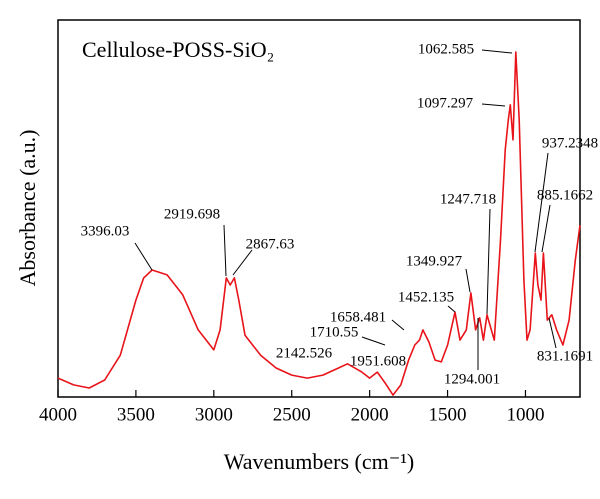 The width and height of the screenshot is (600, 499). What do you see at coordinates (426, 297) in the screenshot?
I see `annotation: 1452.135` at bounding box center [426, 297].